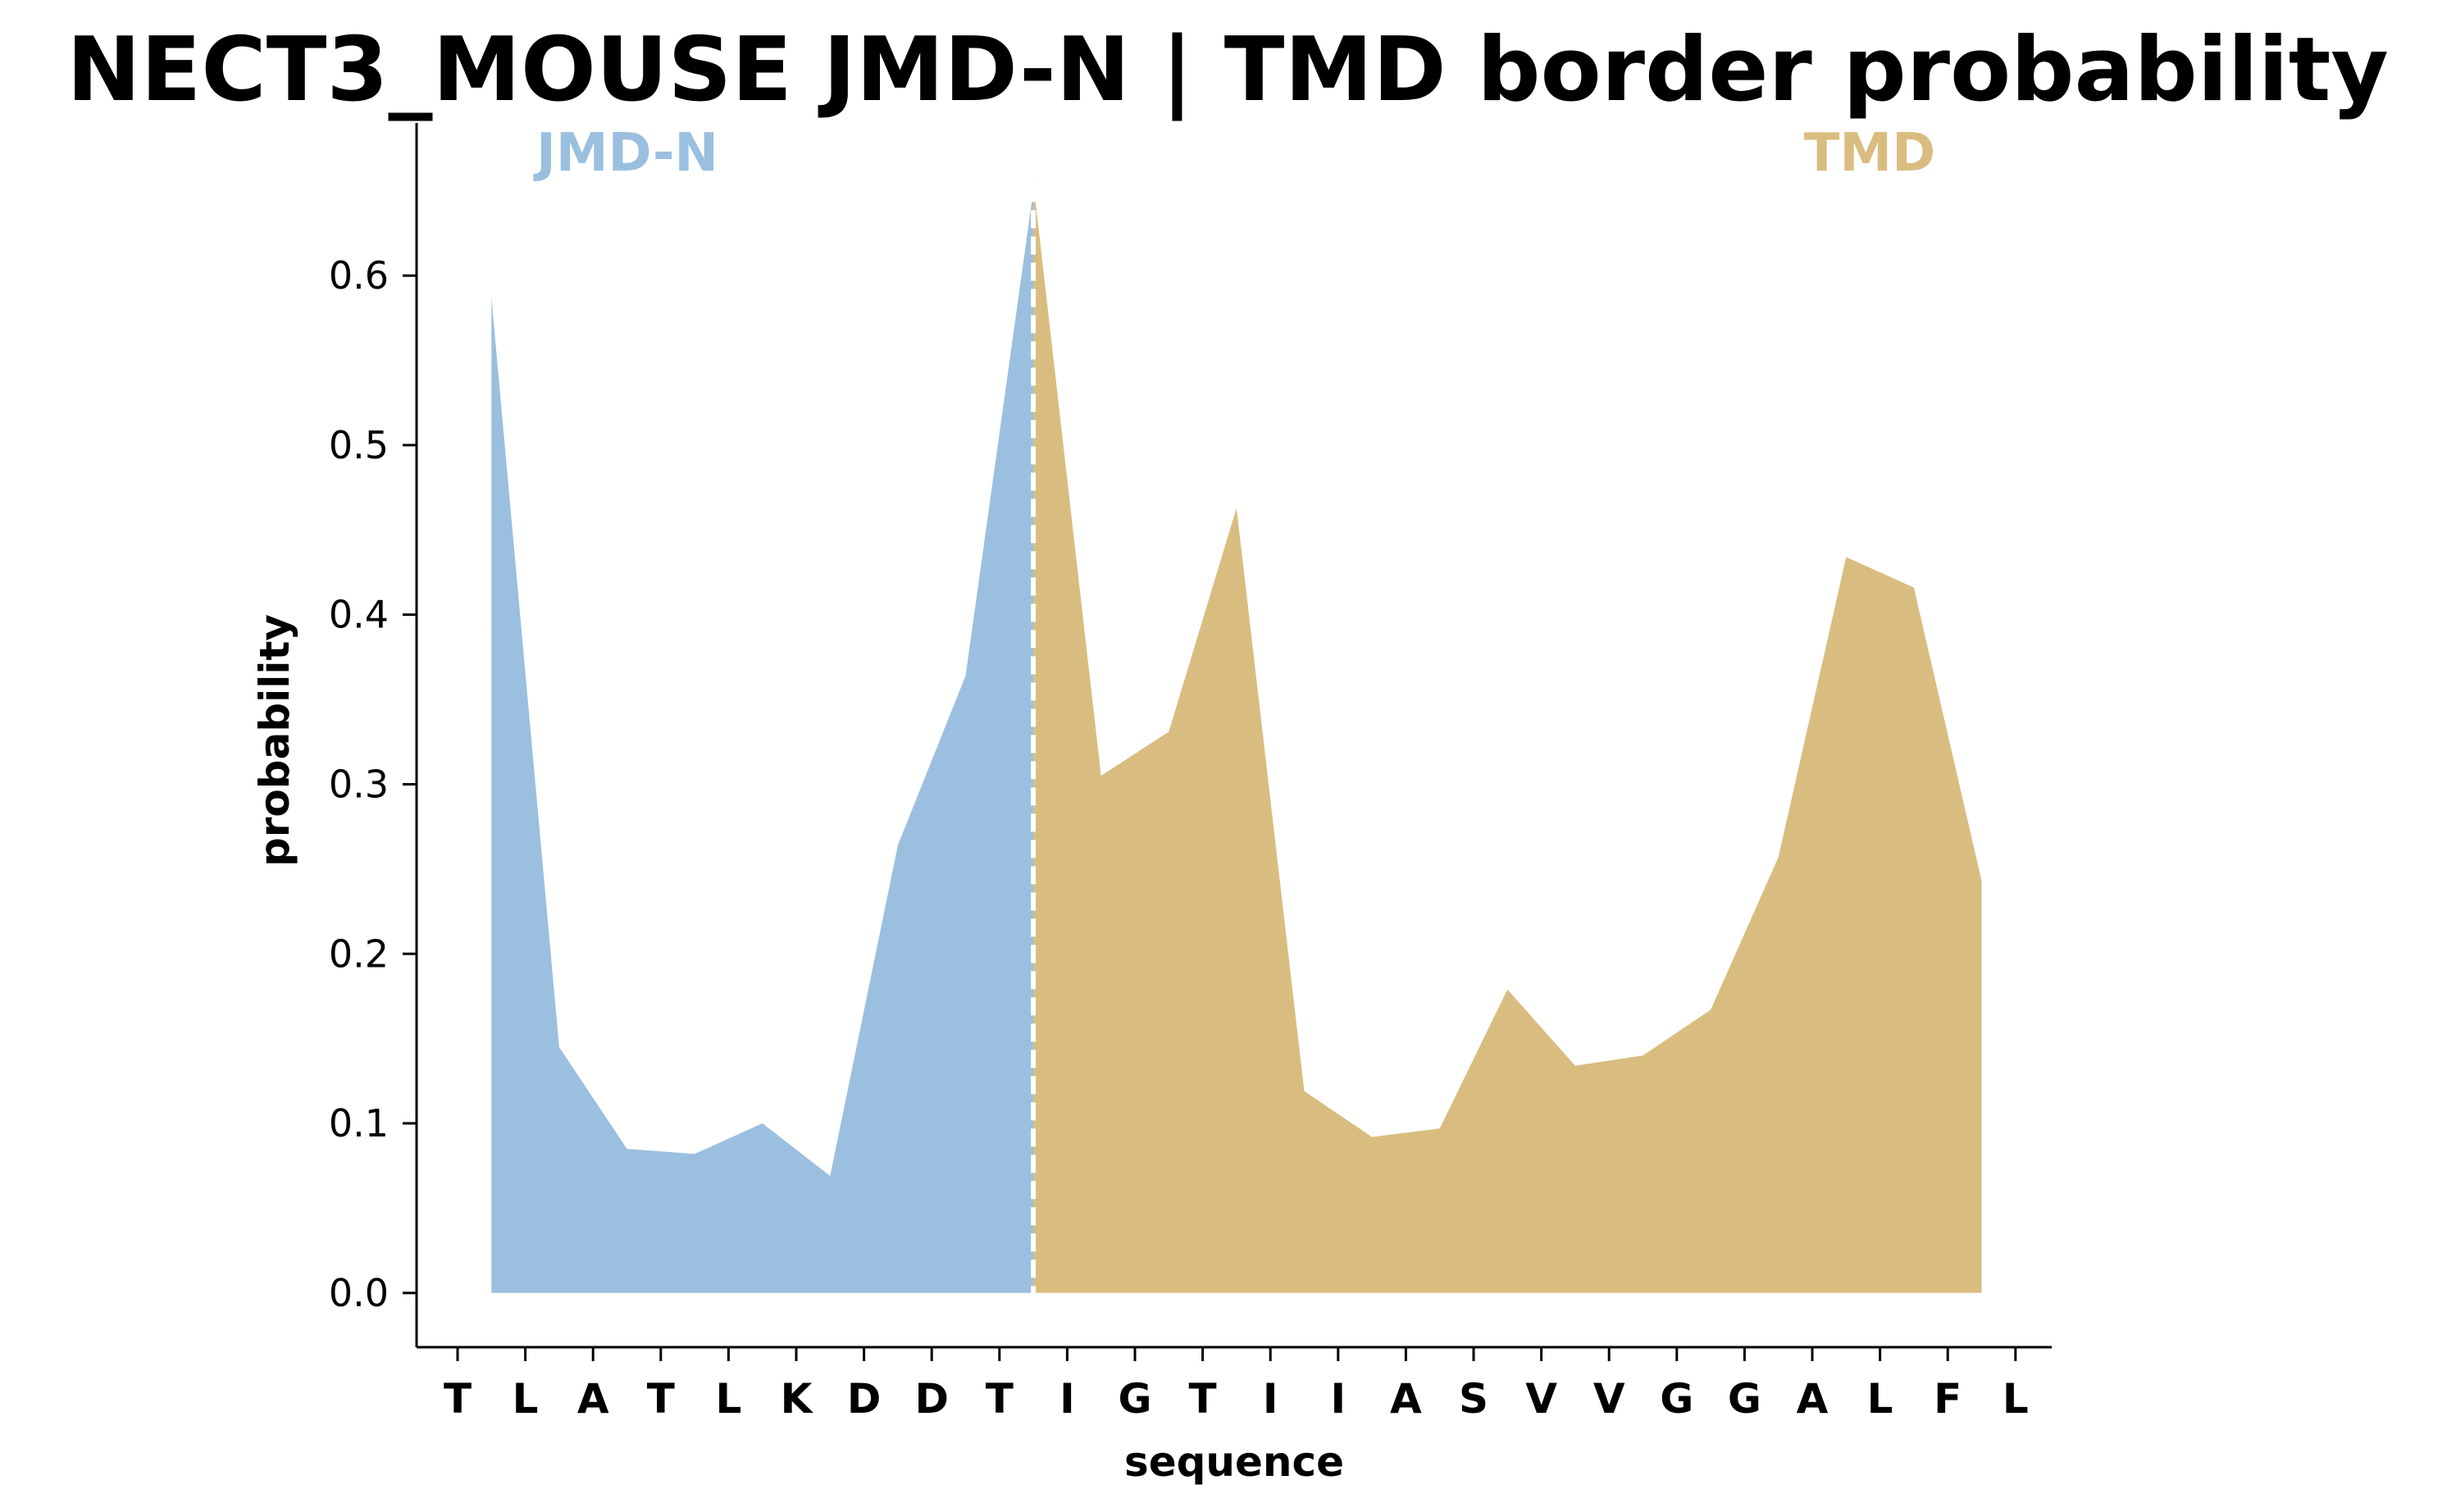  Describe the element at coordinates (359, 1293) in the screenshot. I see `y-tick-label: 0.0` at that location.